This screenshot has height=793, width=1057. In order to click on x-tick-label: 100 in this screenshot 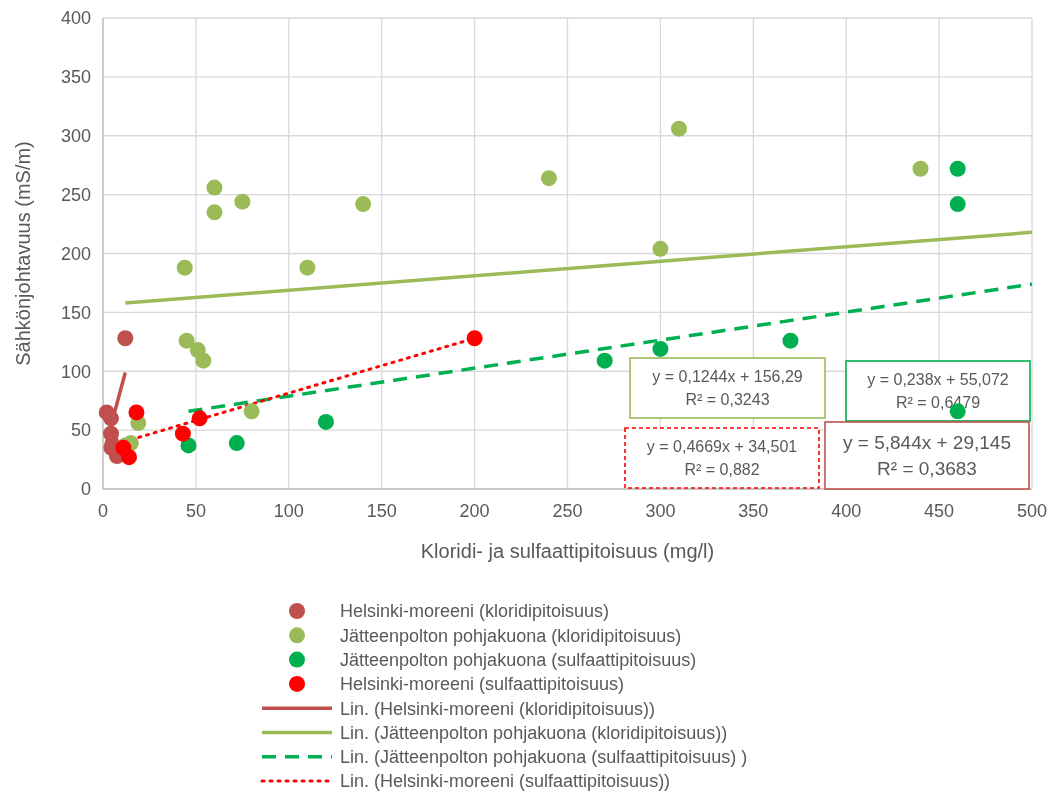, I will do `click(288, 511)`.